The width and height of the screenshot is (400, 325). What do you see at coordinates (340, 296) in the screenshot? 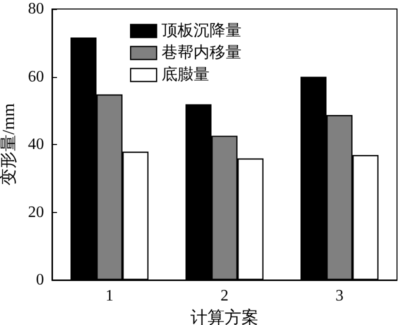
I see `x-tick-label: 3` at bounding box center [340, 296].